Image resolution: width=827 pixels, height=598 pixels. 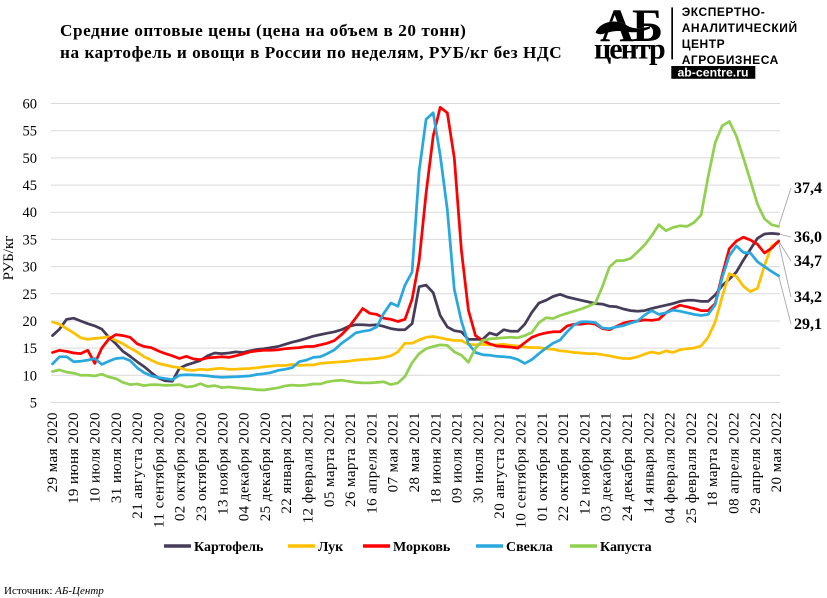 I want to click on svg-text: 29,1, so click(x=808, y=324).